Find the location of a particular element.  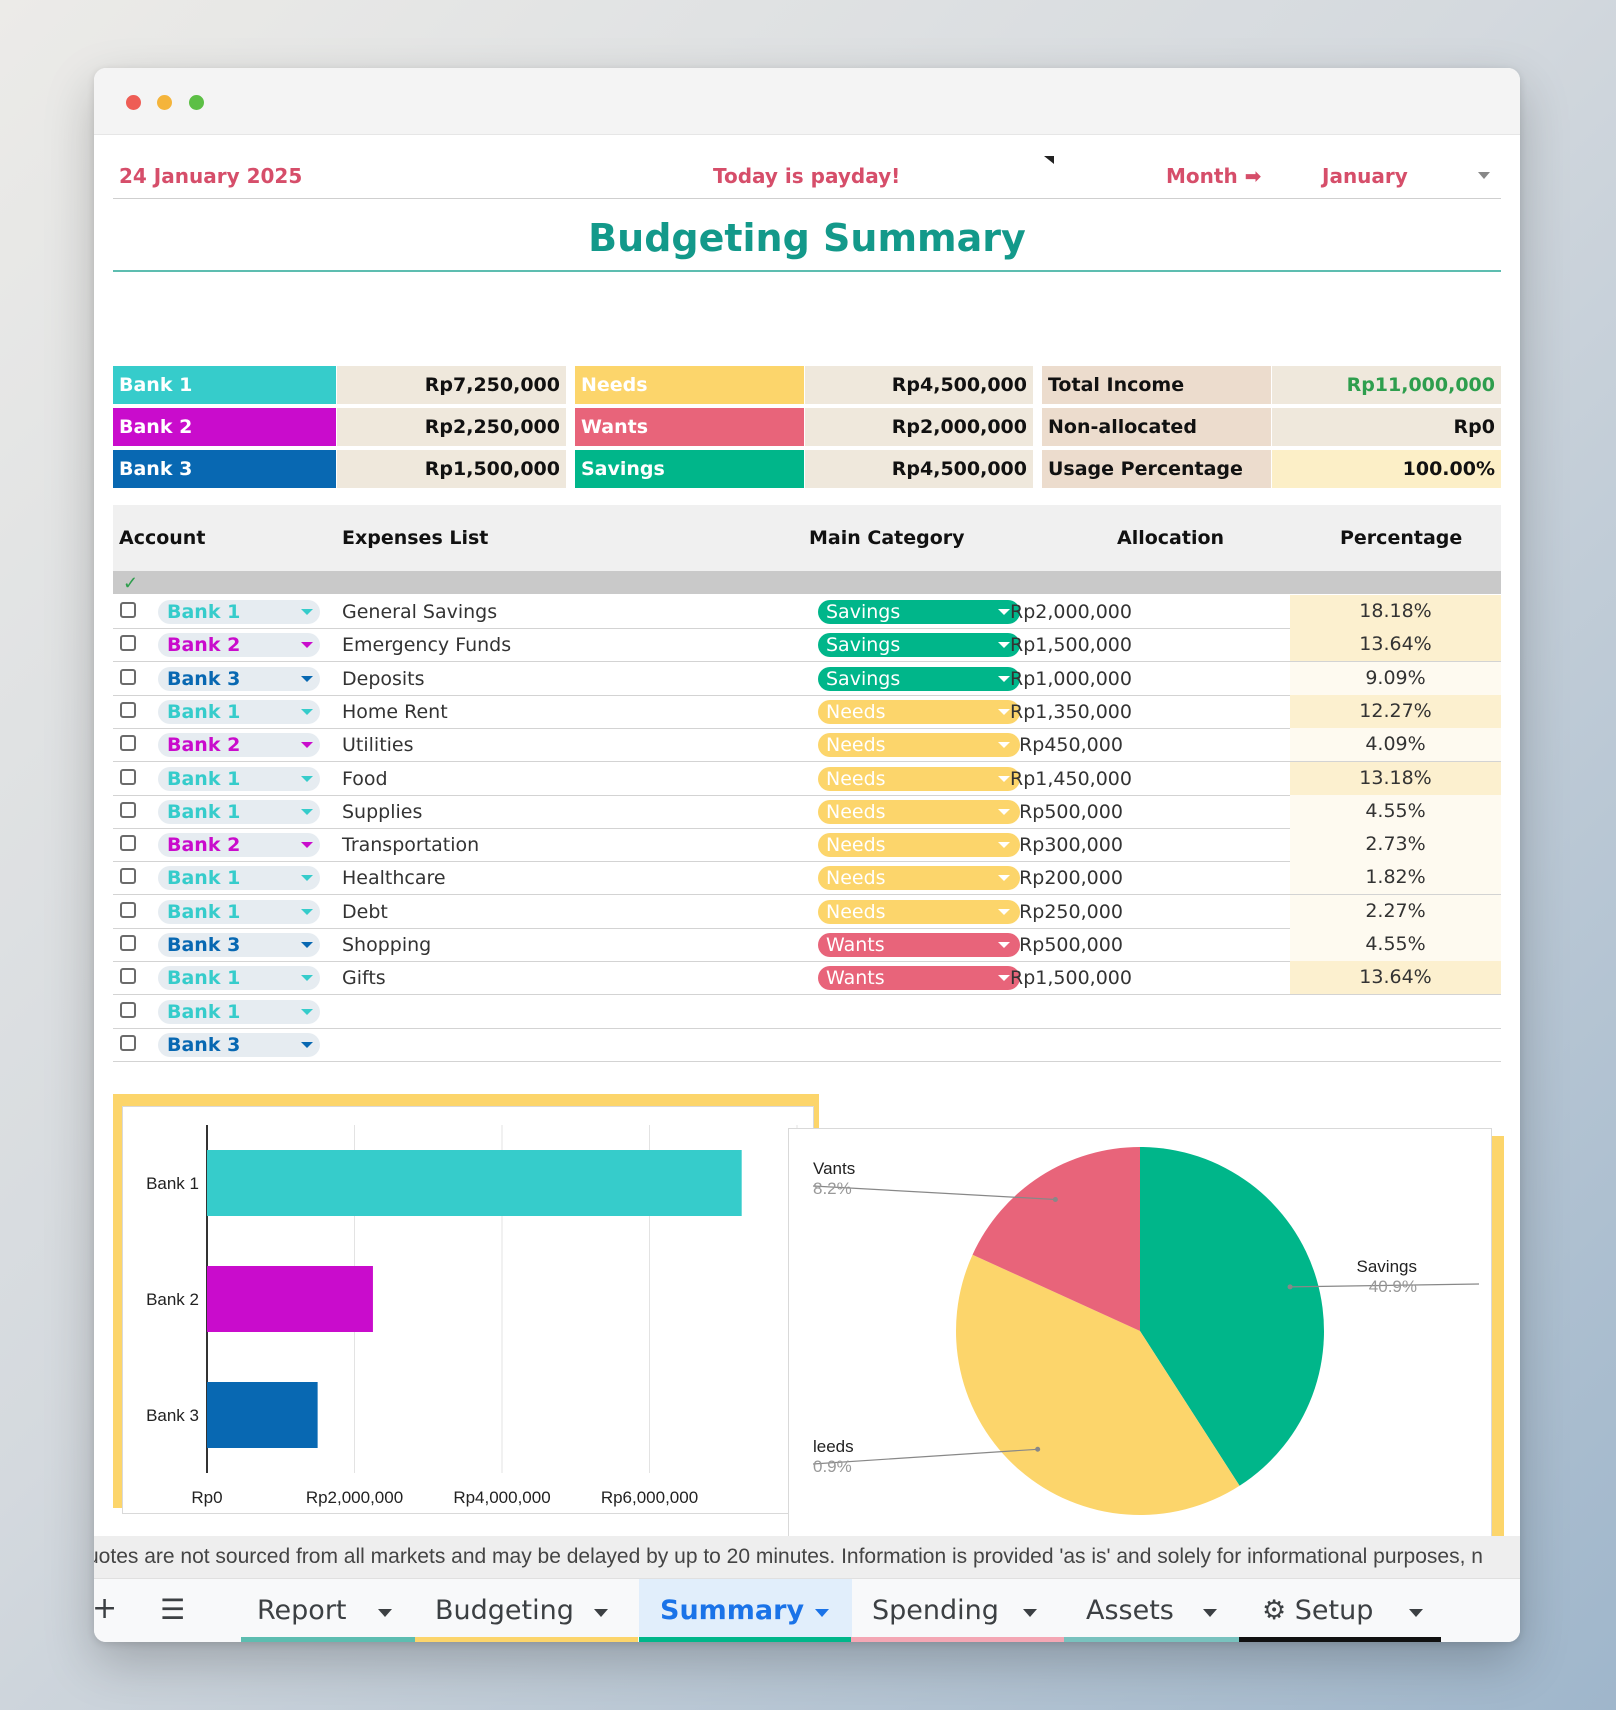

all-sheets-menu-icon: ☰ is located at coordinates (173, 1609).